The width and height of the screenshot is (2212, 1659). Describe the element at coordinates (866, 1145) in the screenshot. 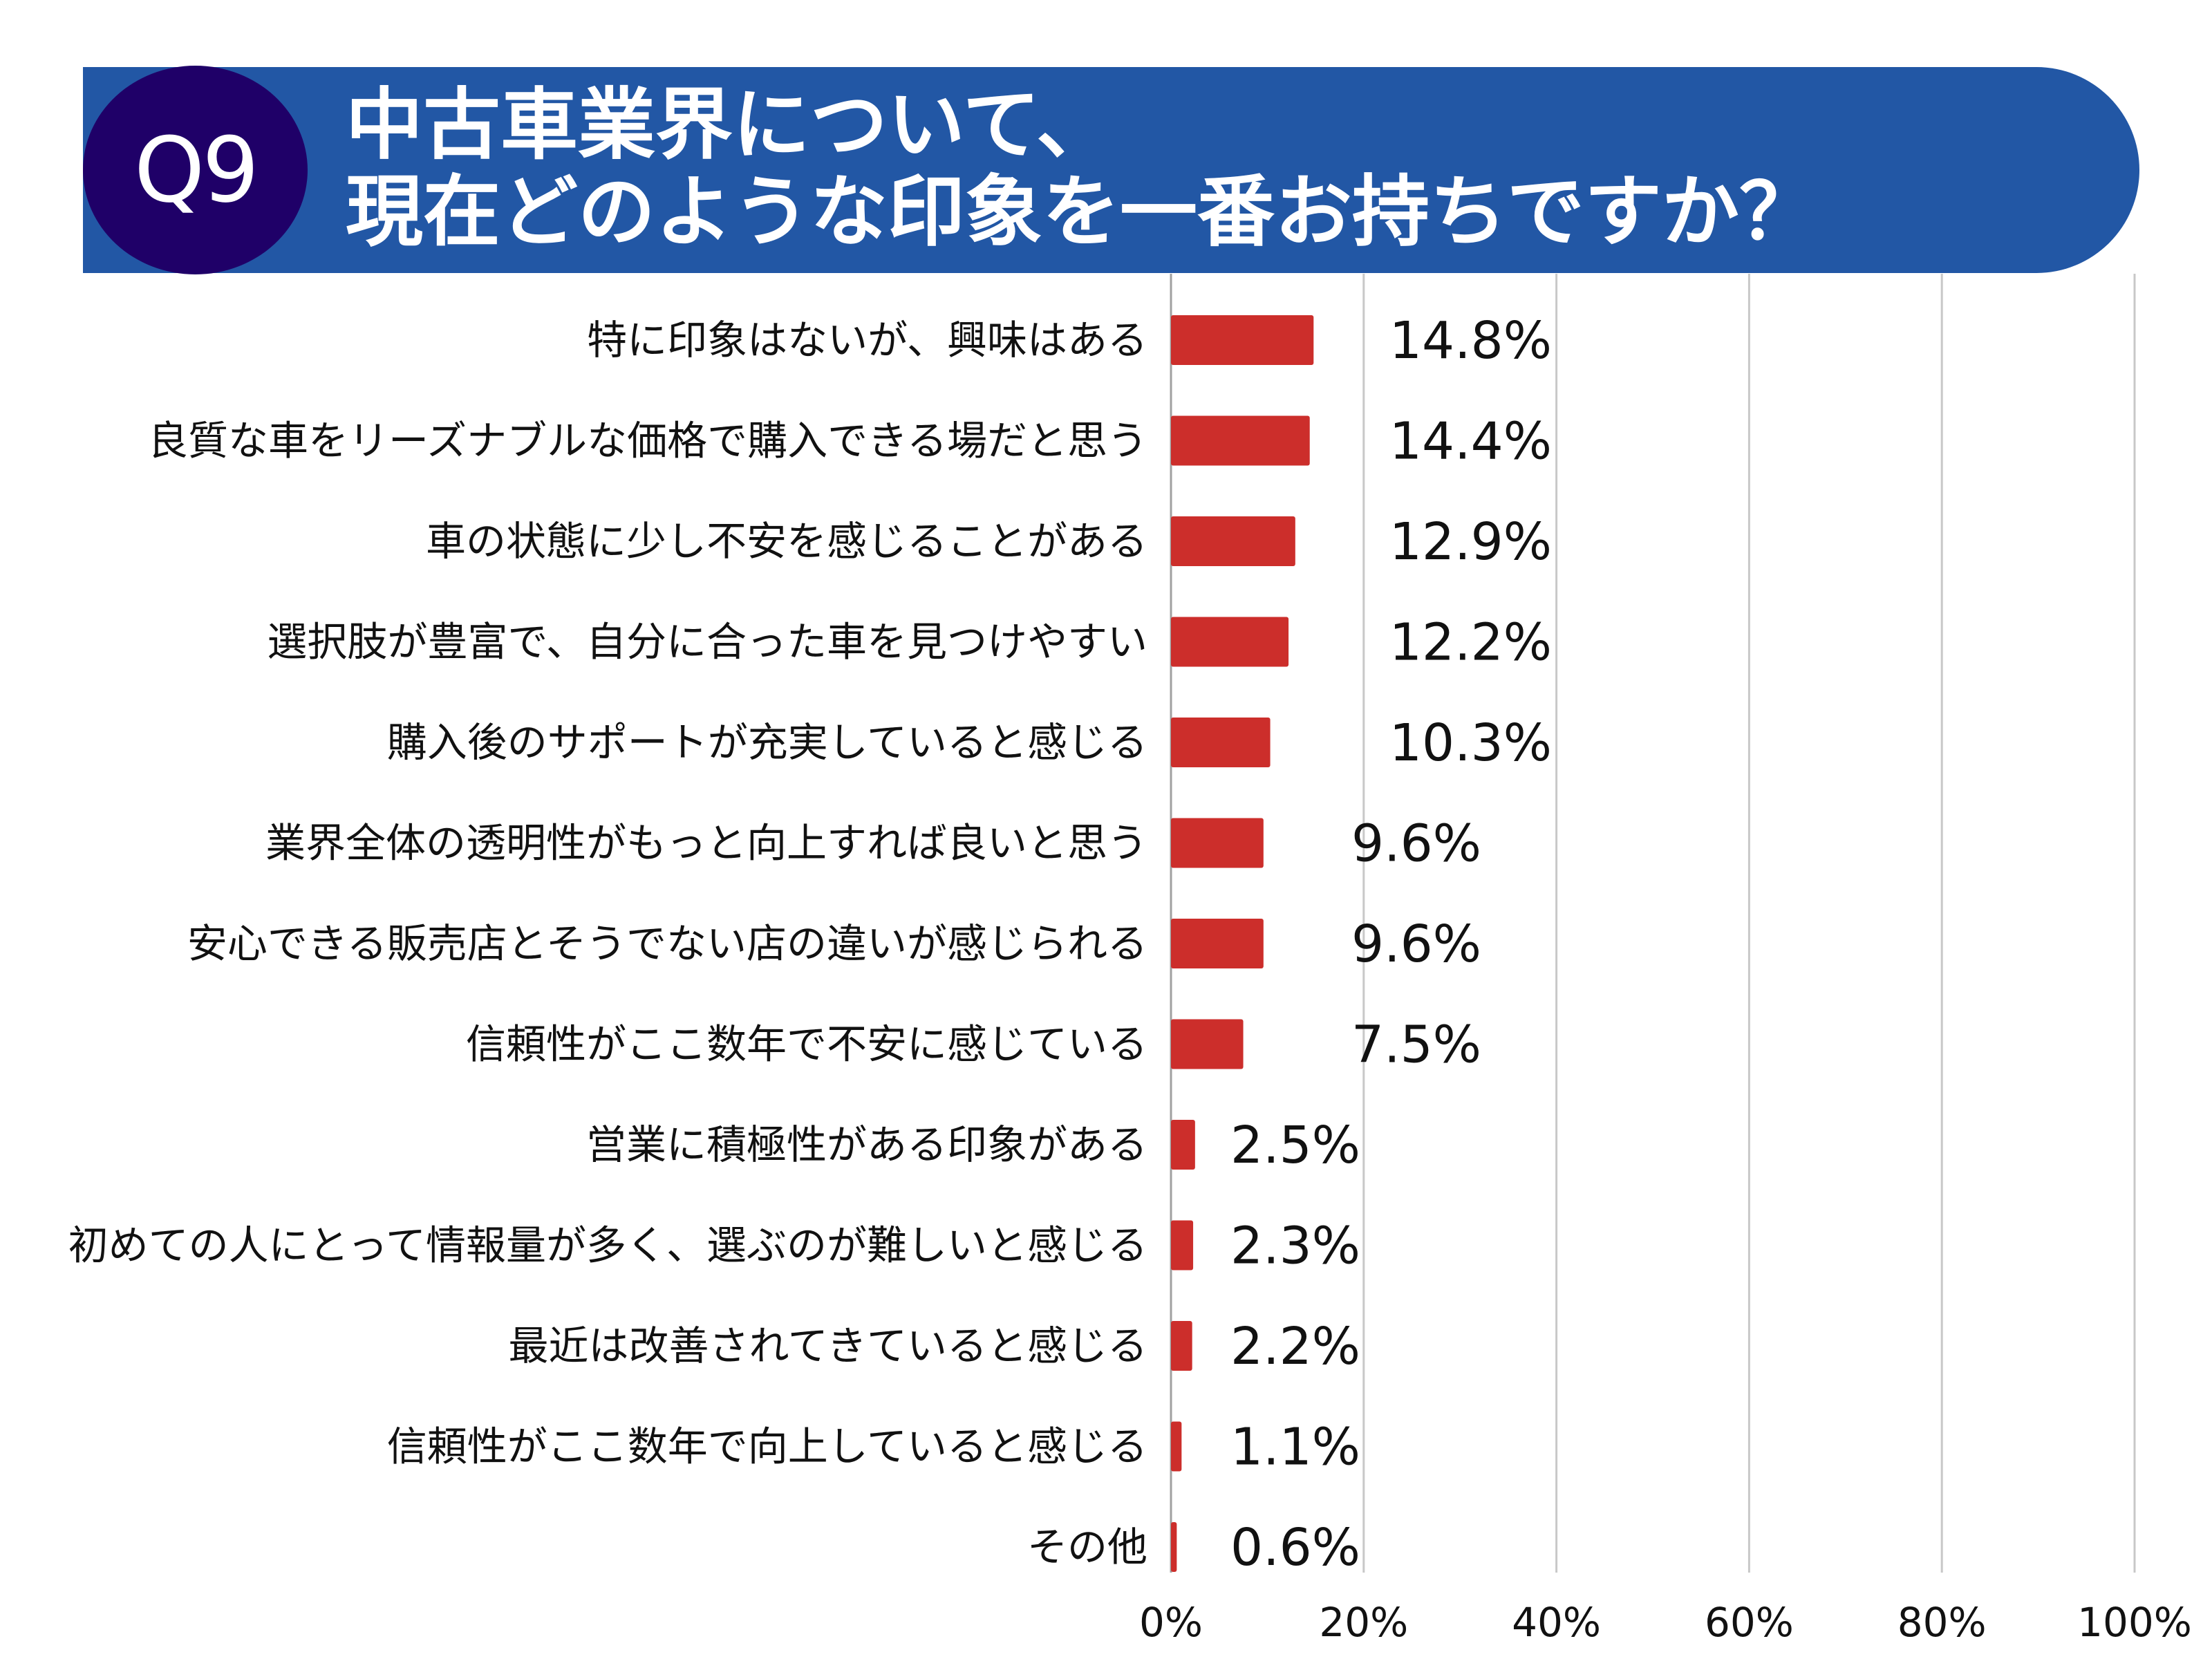

I see `category-label: 営業に積極性がある印象がある` at that location.